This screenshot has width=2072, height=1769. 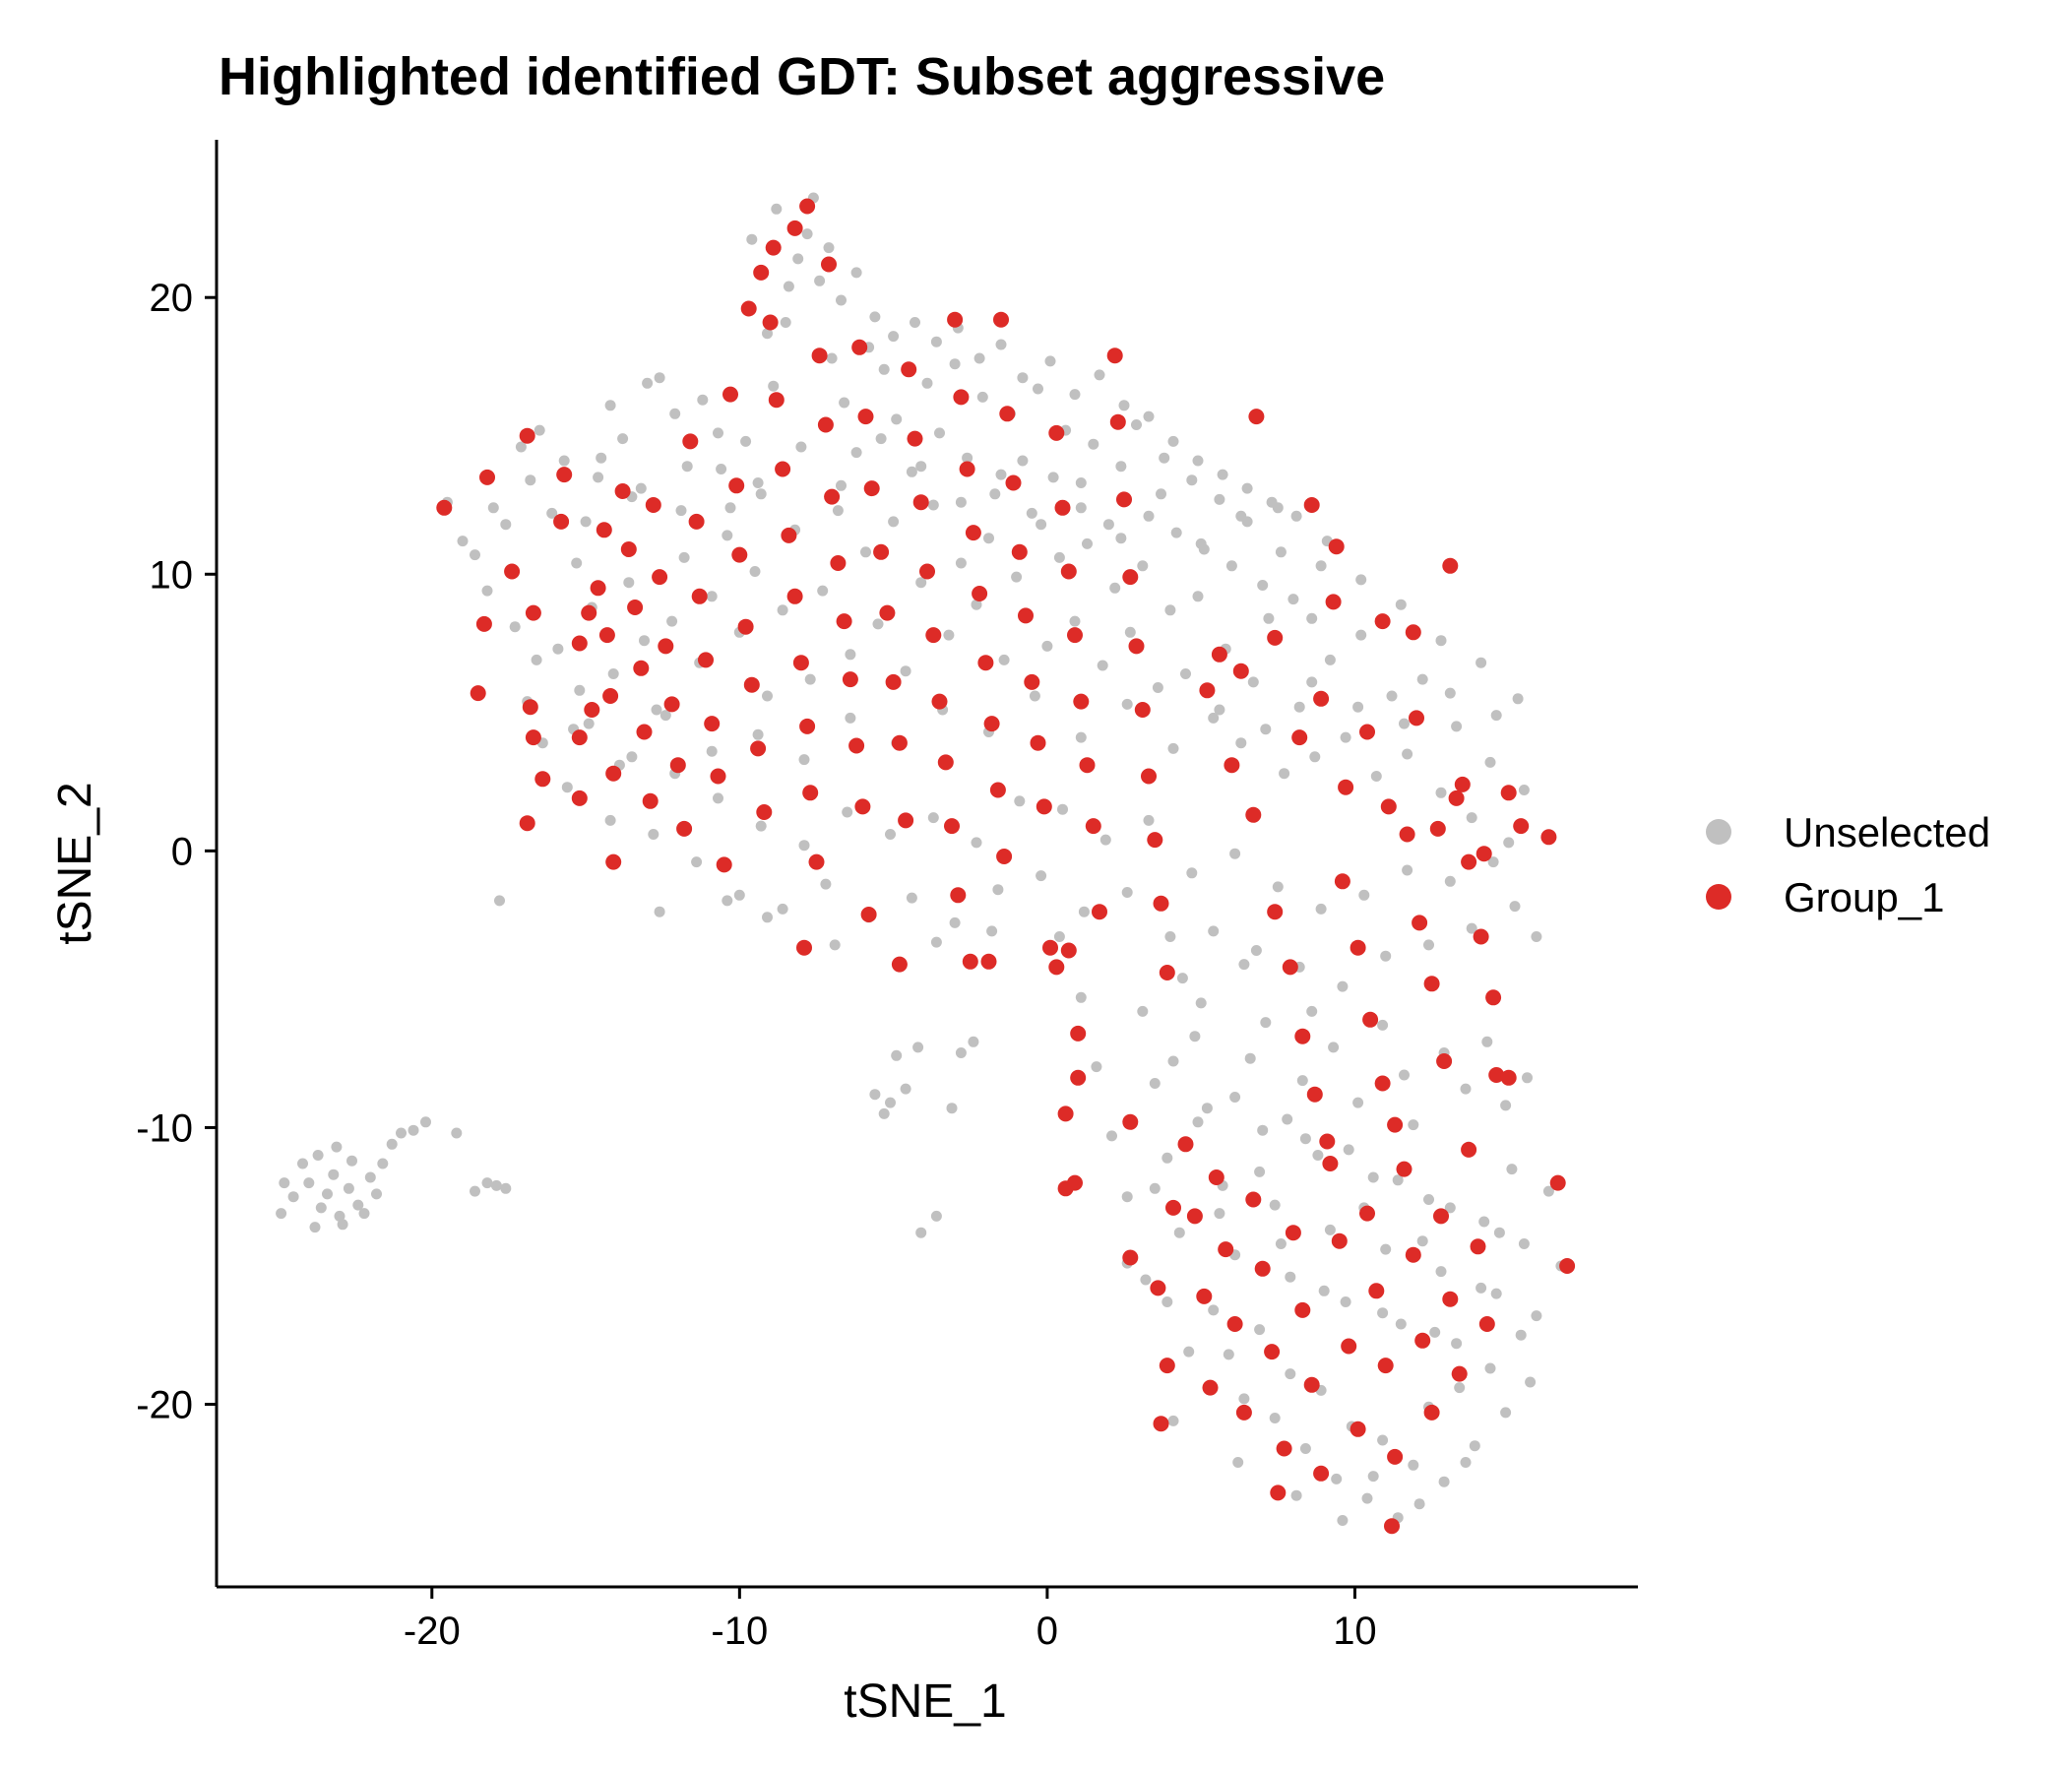 I want to click on y-tick-label: 0, so click(x=182, y=851).